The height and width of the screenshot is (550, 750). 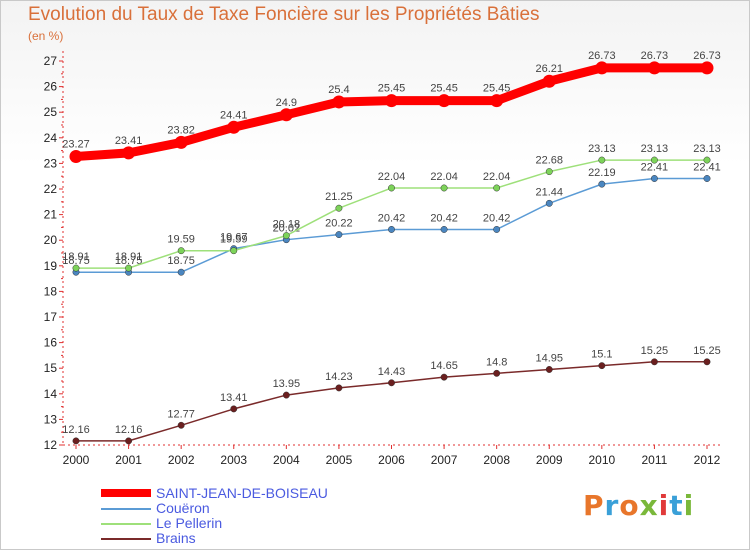 What do you see at coordinates (126, 524) in the screenshot?
I see `legend-swatch-le-pellerin` at bounding box center [126, 524].